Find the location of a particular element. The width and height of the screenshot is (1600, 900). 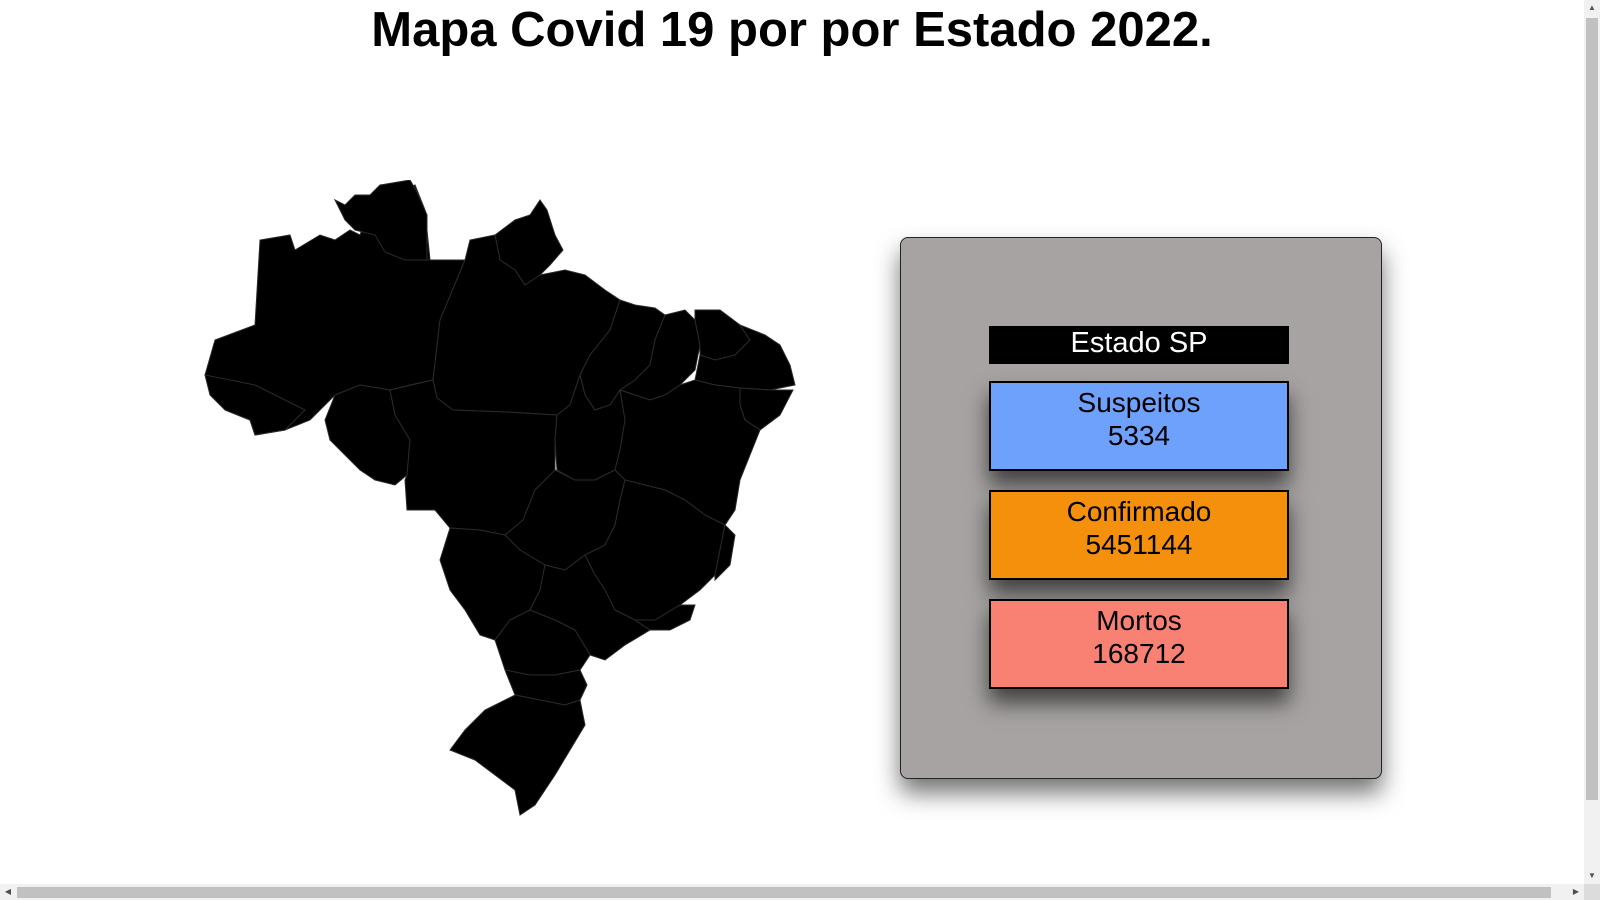

map-state-es is located at coordinates (725, 552).